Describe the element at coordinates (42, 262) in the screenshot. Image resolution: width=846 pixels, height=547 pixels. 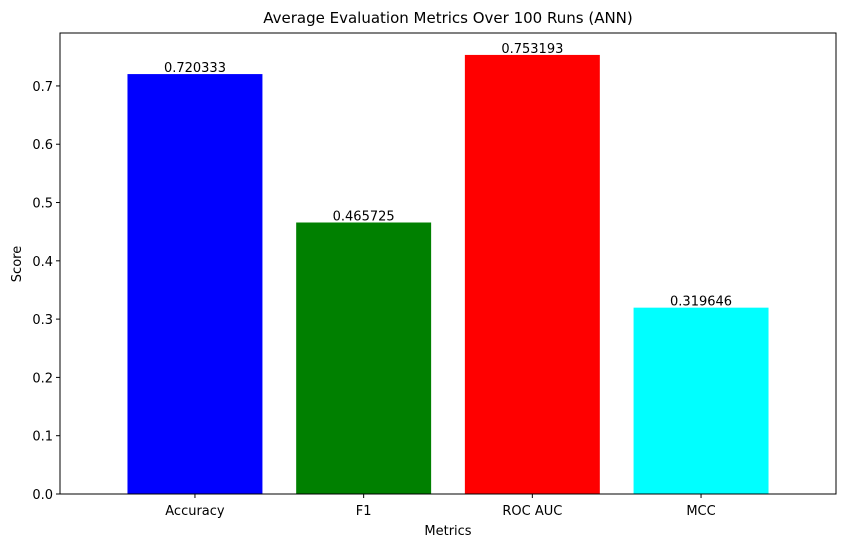
I see `y-tick-label: 0.4` at that location.